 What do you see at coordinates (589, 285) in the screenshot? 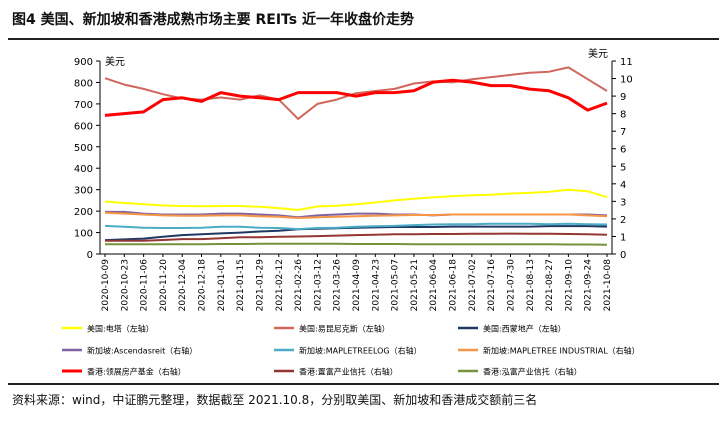
I see `x-axis-tick-label: 2021-09-24` at bounding box center [589, 285].